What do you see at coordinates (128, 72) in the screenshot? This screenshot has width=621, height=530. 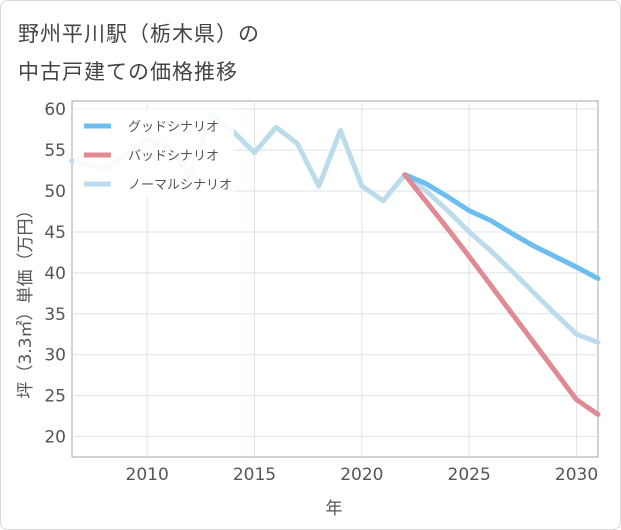 I see `chart-title-line-2: 中古戸建ての価格推移` at bounding box center [128, 72].